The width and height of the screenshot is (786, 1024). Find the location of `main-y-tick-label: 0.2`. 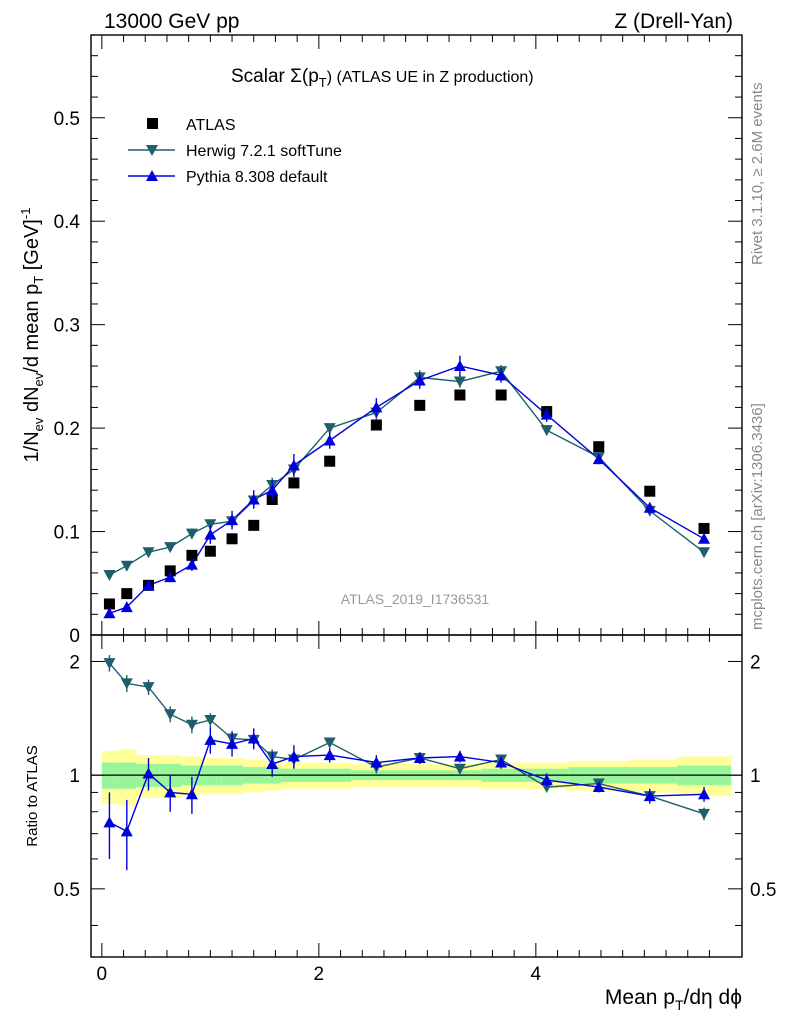

main-y-tick-label: 0.2 is located at coordinates (67, 429).